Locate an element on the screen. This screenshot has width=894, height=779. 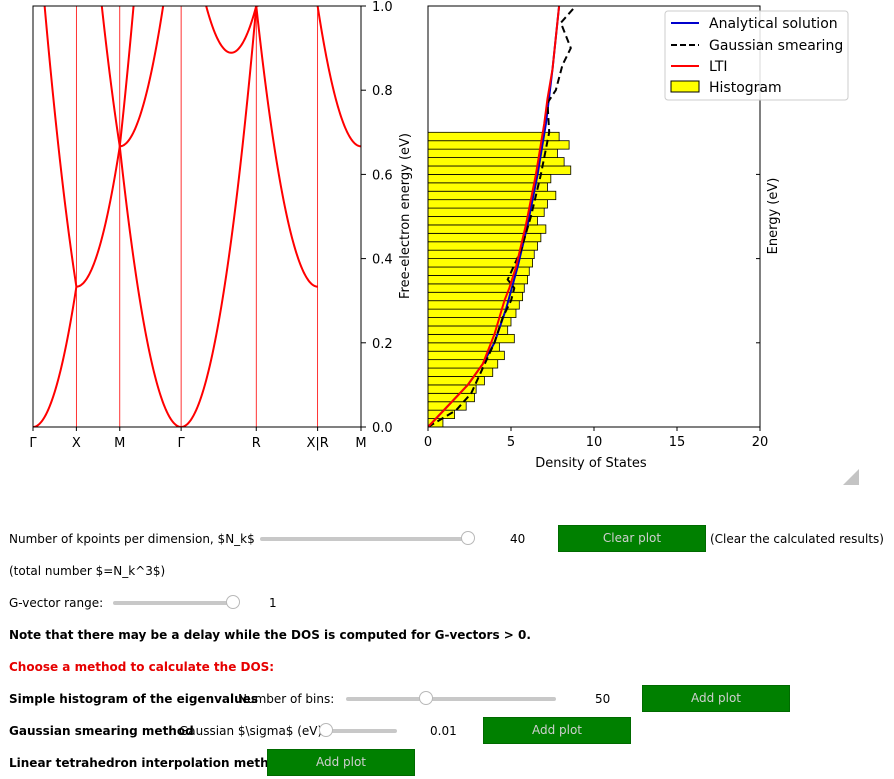
gaussian-add-plot-button: Add plot is located at coordinates (557, 730).